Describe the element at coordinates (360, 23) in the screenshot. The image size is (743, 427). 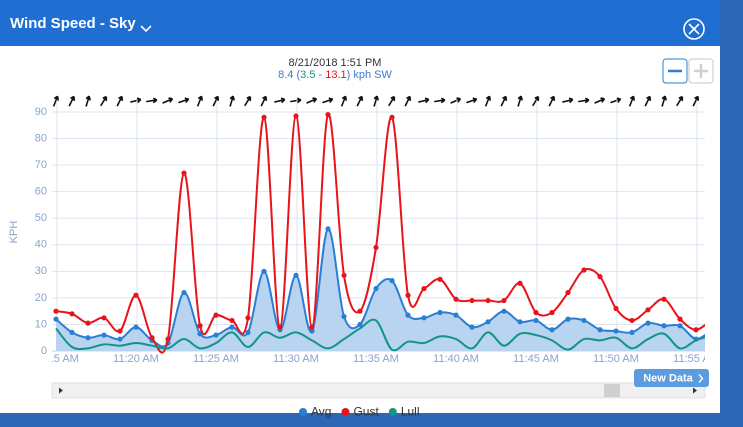
I see `header-bar` at that location.